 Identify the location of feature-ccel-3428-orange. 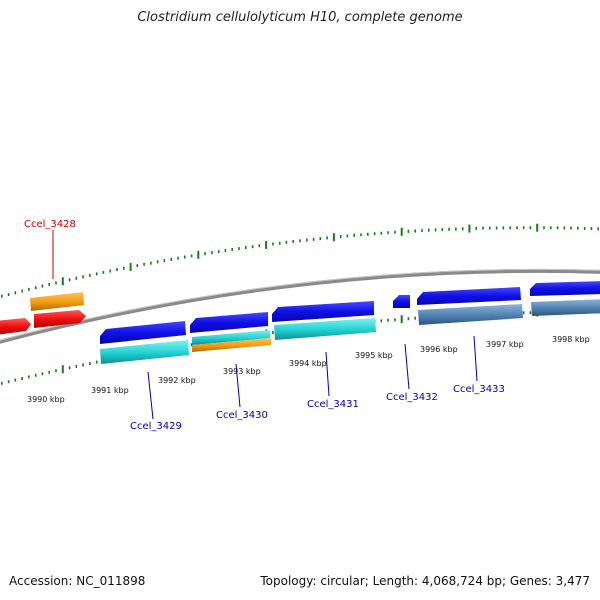
(57, 301).